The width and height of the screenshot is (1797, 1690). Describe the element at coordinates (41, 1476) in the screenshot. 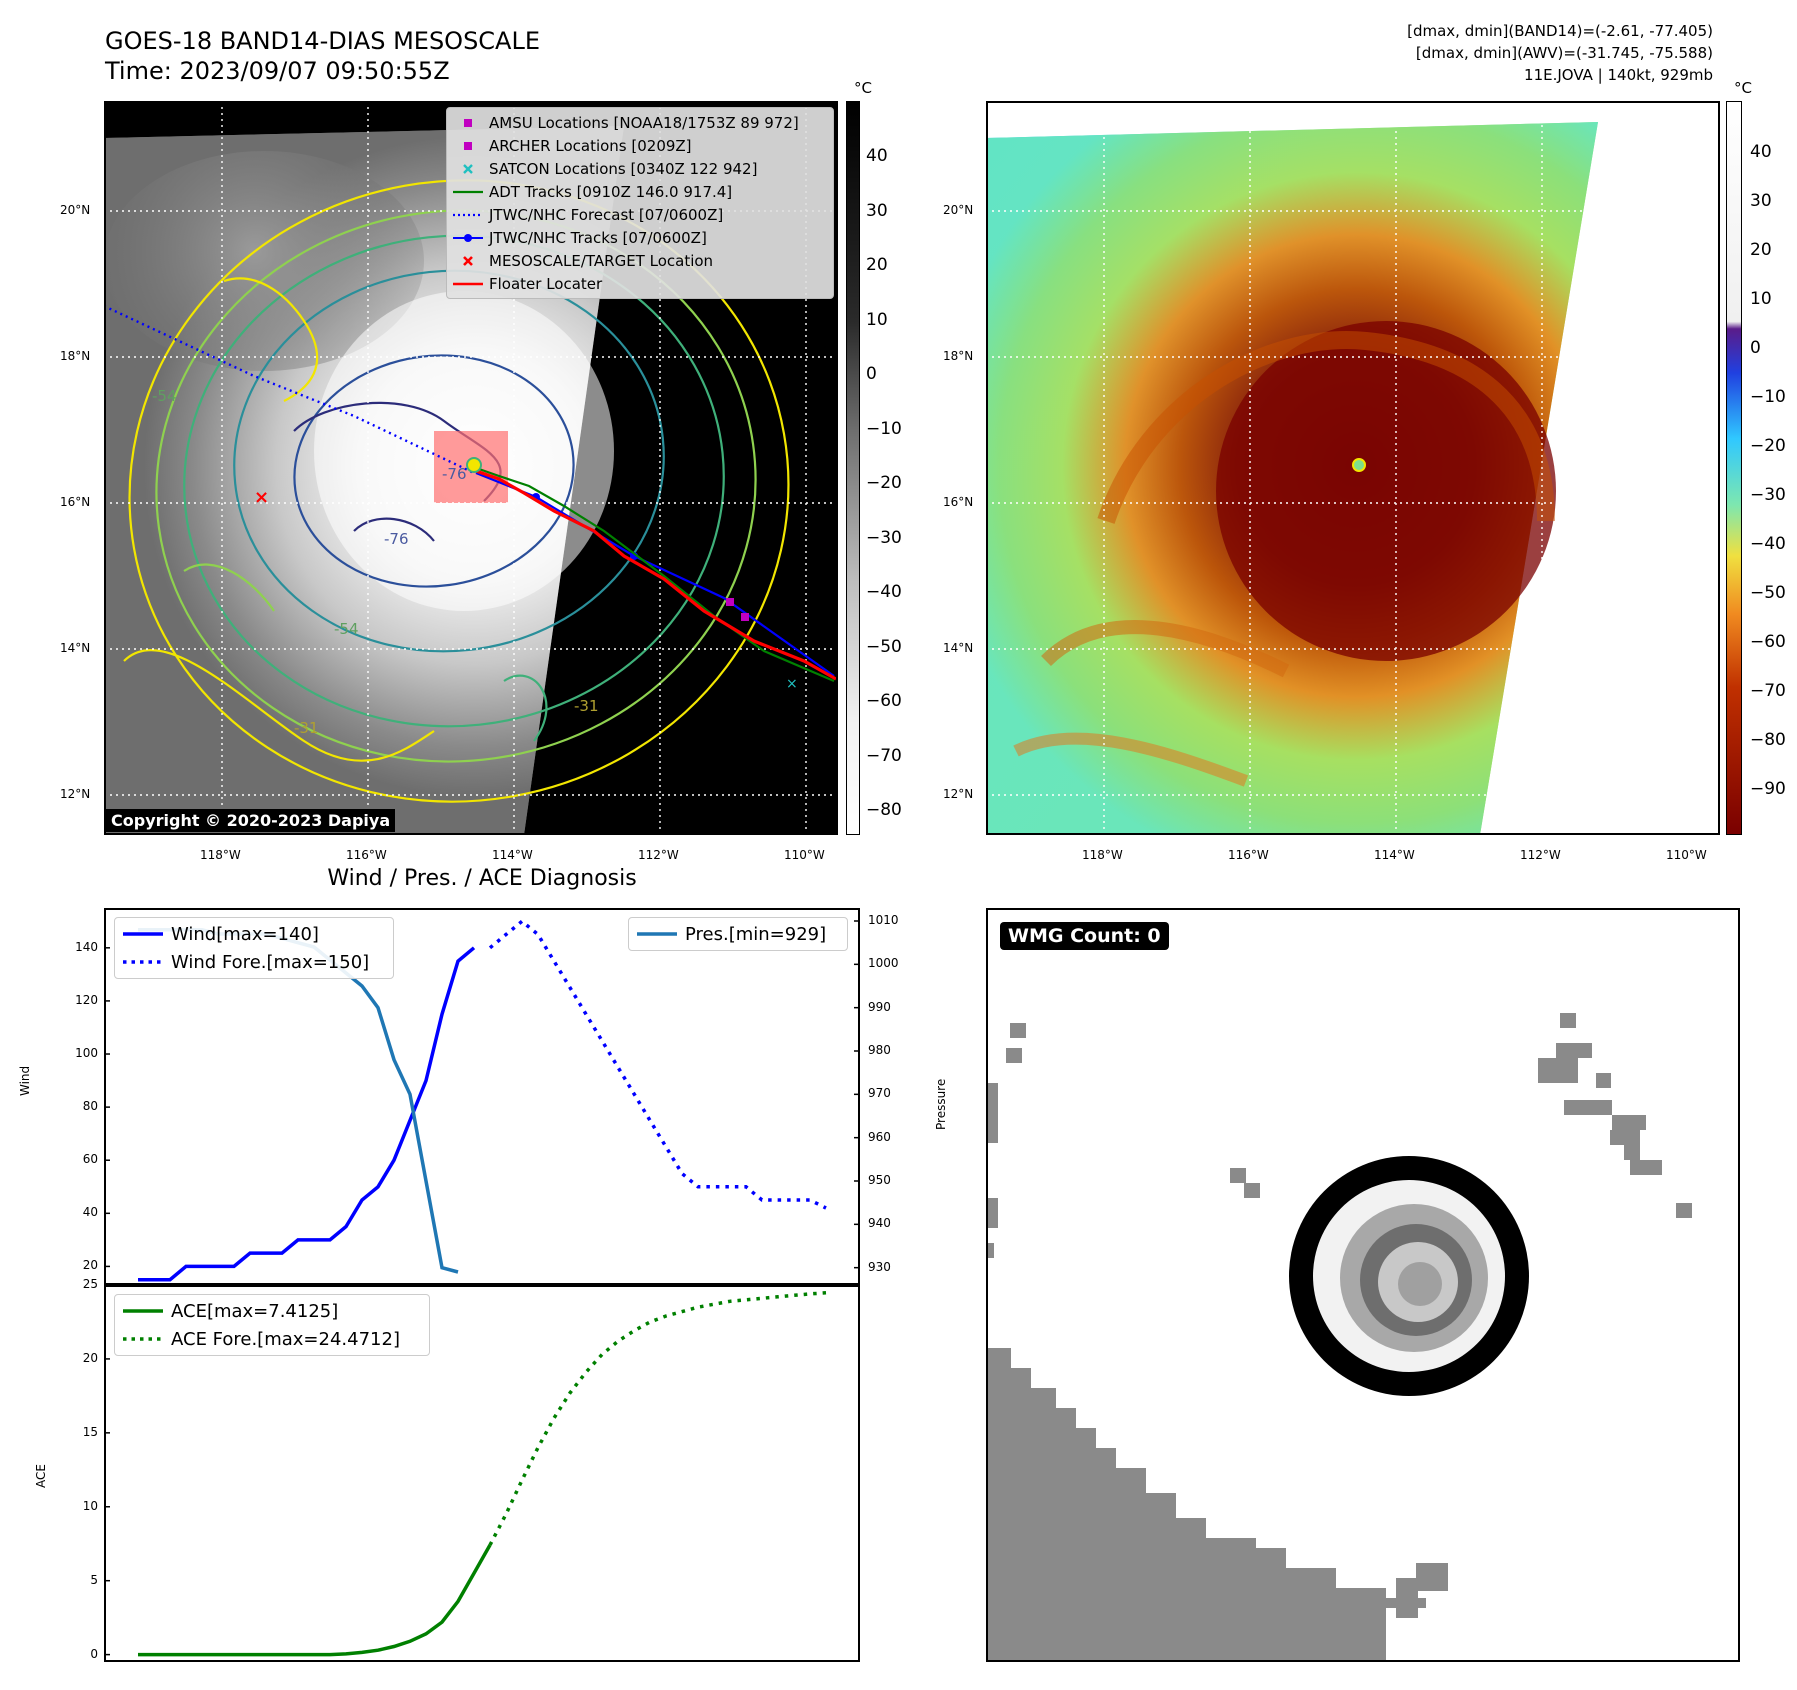

I see `ace-axis-label: ACE` at that location.